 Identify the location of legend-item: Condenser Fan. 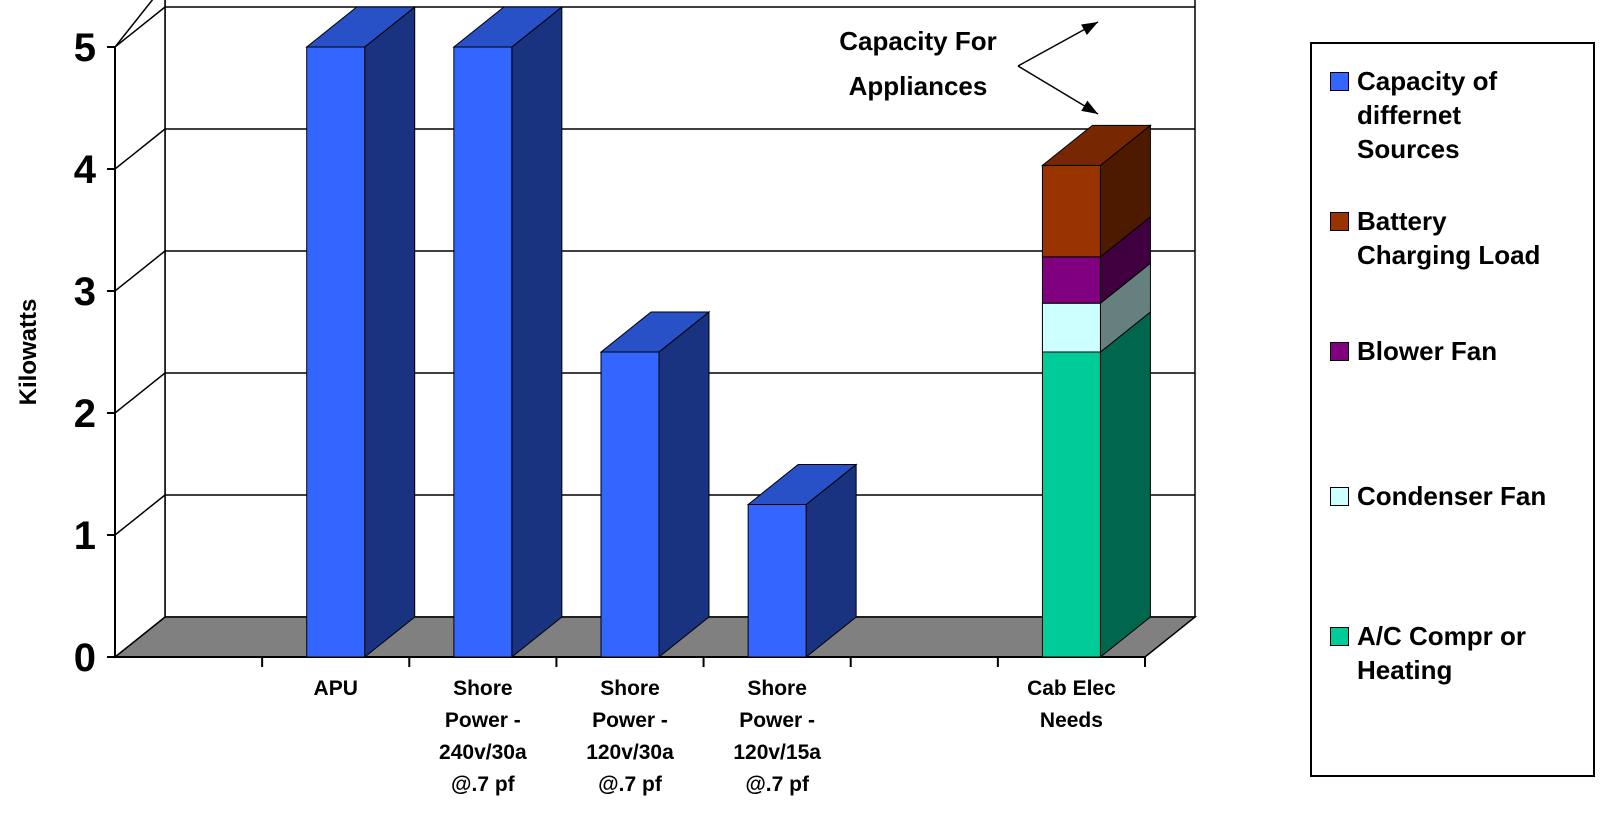
(1466, 496).